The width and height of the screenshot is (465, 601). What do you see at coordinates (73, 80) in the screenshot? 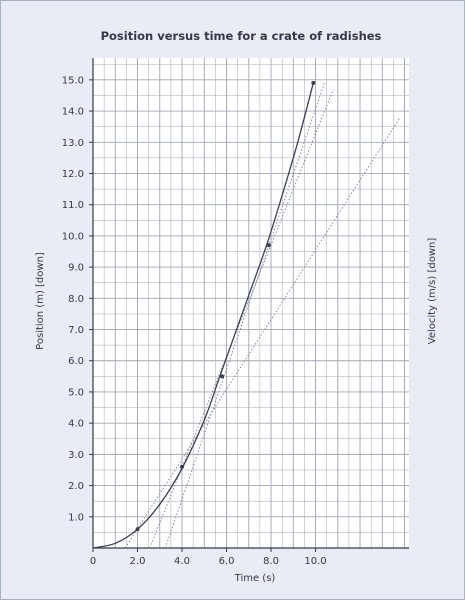
I see `y-tick-label: 15.0` at bounding box center [73, 80].